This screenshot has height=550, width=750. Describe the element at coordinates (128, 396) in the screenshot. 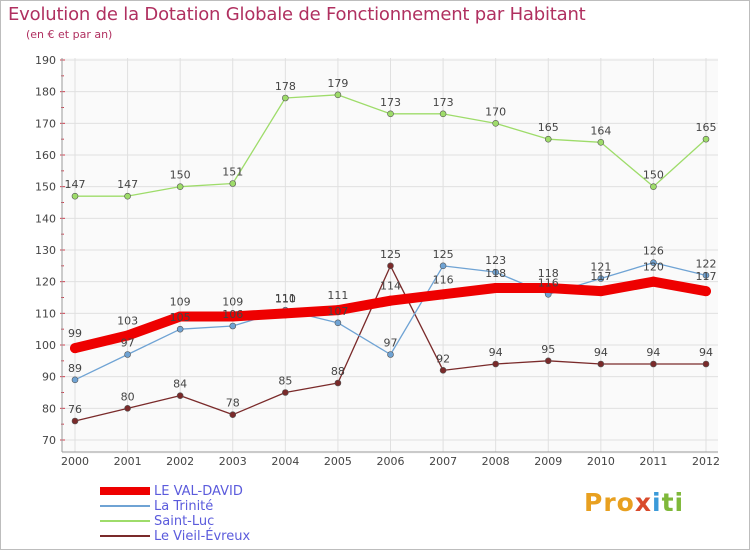

I see `data-label: 80` at that location.